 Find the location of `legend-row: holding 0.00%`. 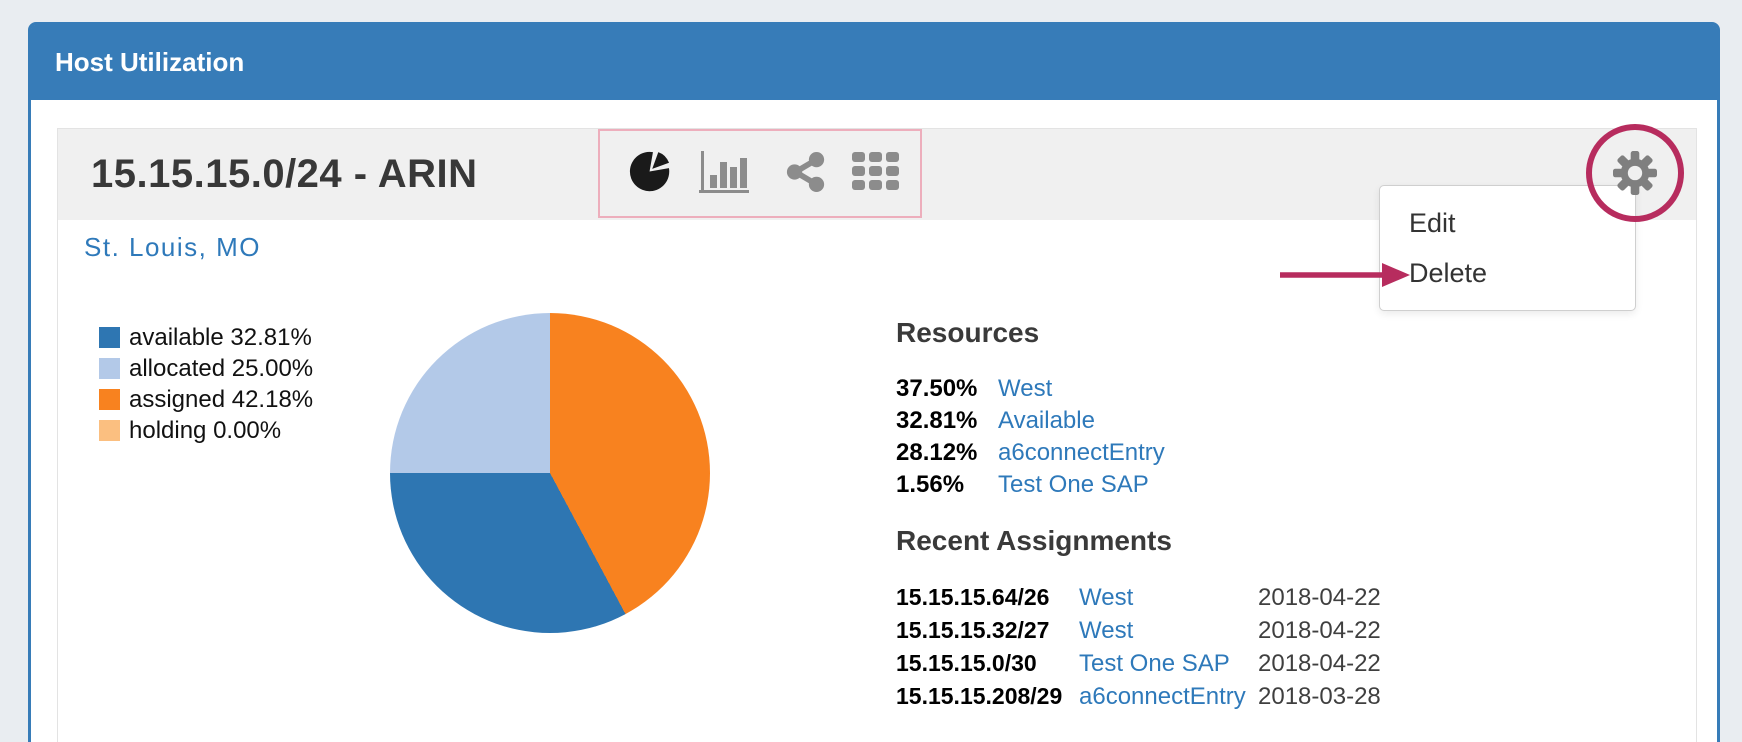

legend-row: holding 0.00% is located at coordinates (206, 430).